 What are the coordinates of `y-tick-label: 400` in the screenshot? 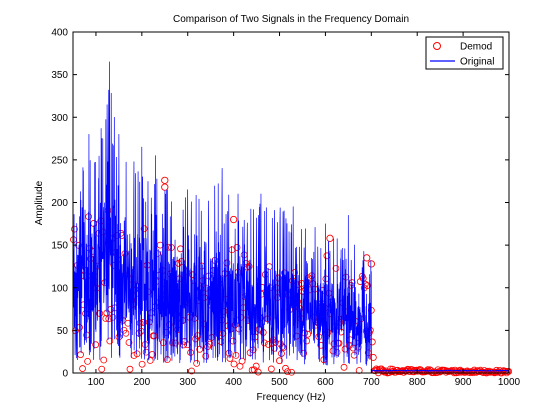 It's located at (59, 33).